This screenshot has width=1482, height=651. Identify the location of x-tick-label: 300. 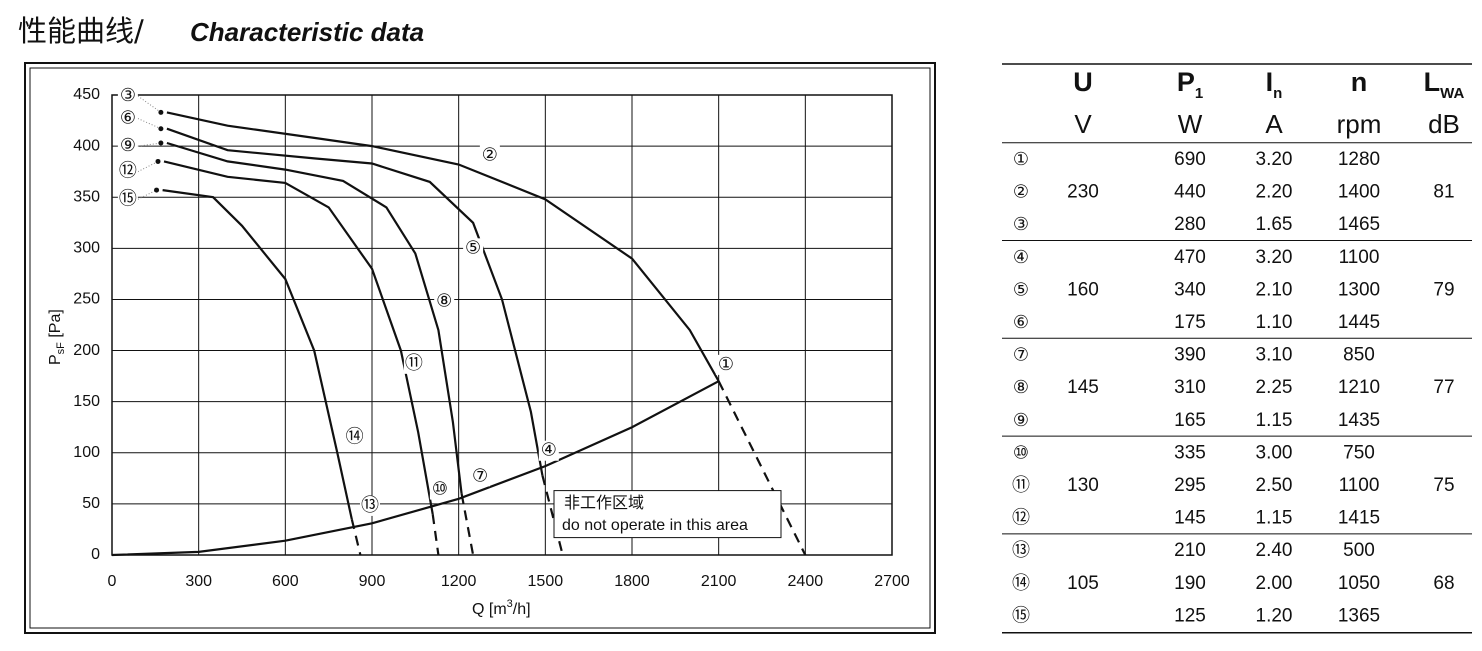
(198, 581).